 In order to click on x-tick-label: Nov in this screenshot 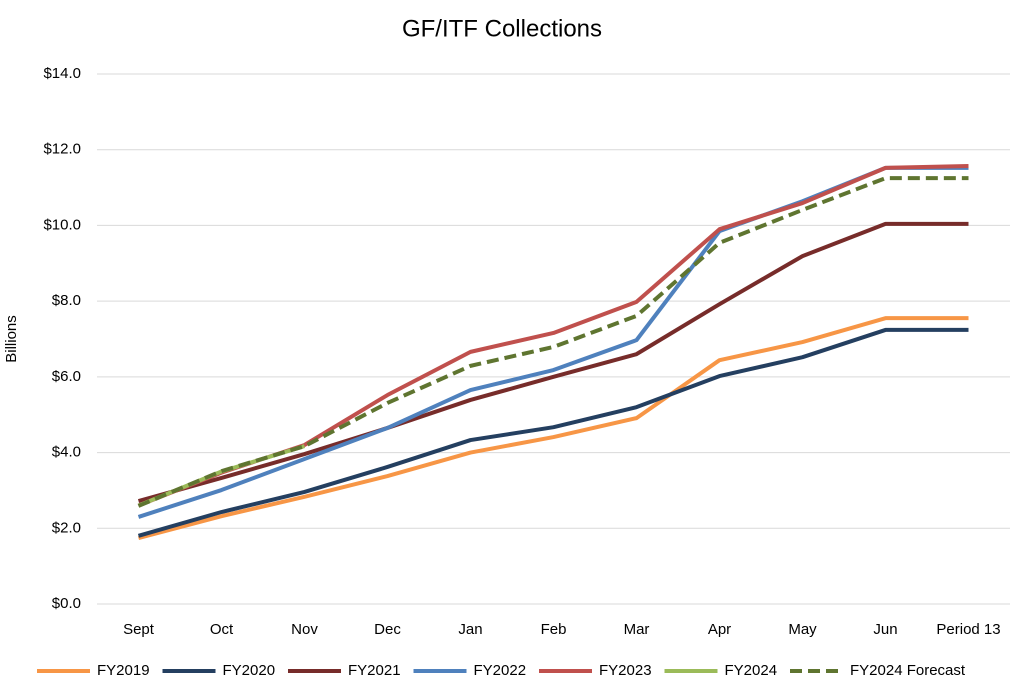, I will do `click(304, 629)`.